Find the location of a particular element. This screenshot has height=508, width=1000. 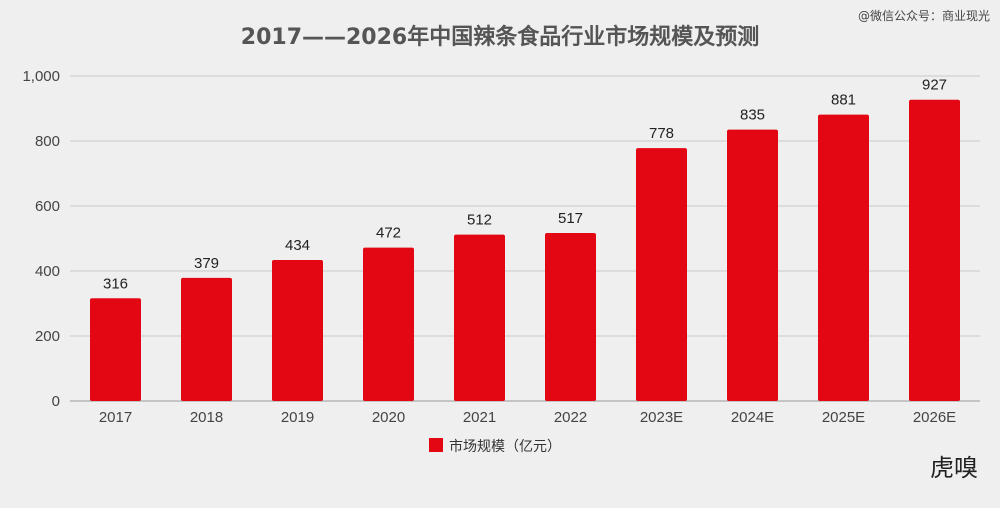

legend-label: 市场规模（亿元） is located at coordinates (505, 446).